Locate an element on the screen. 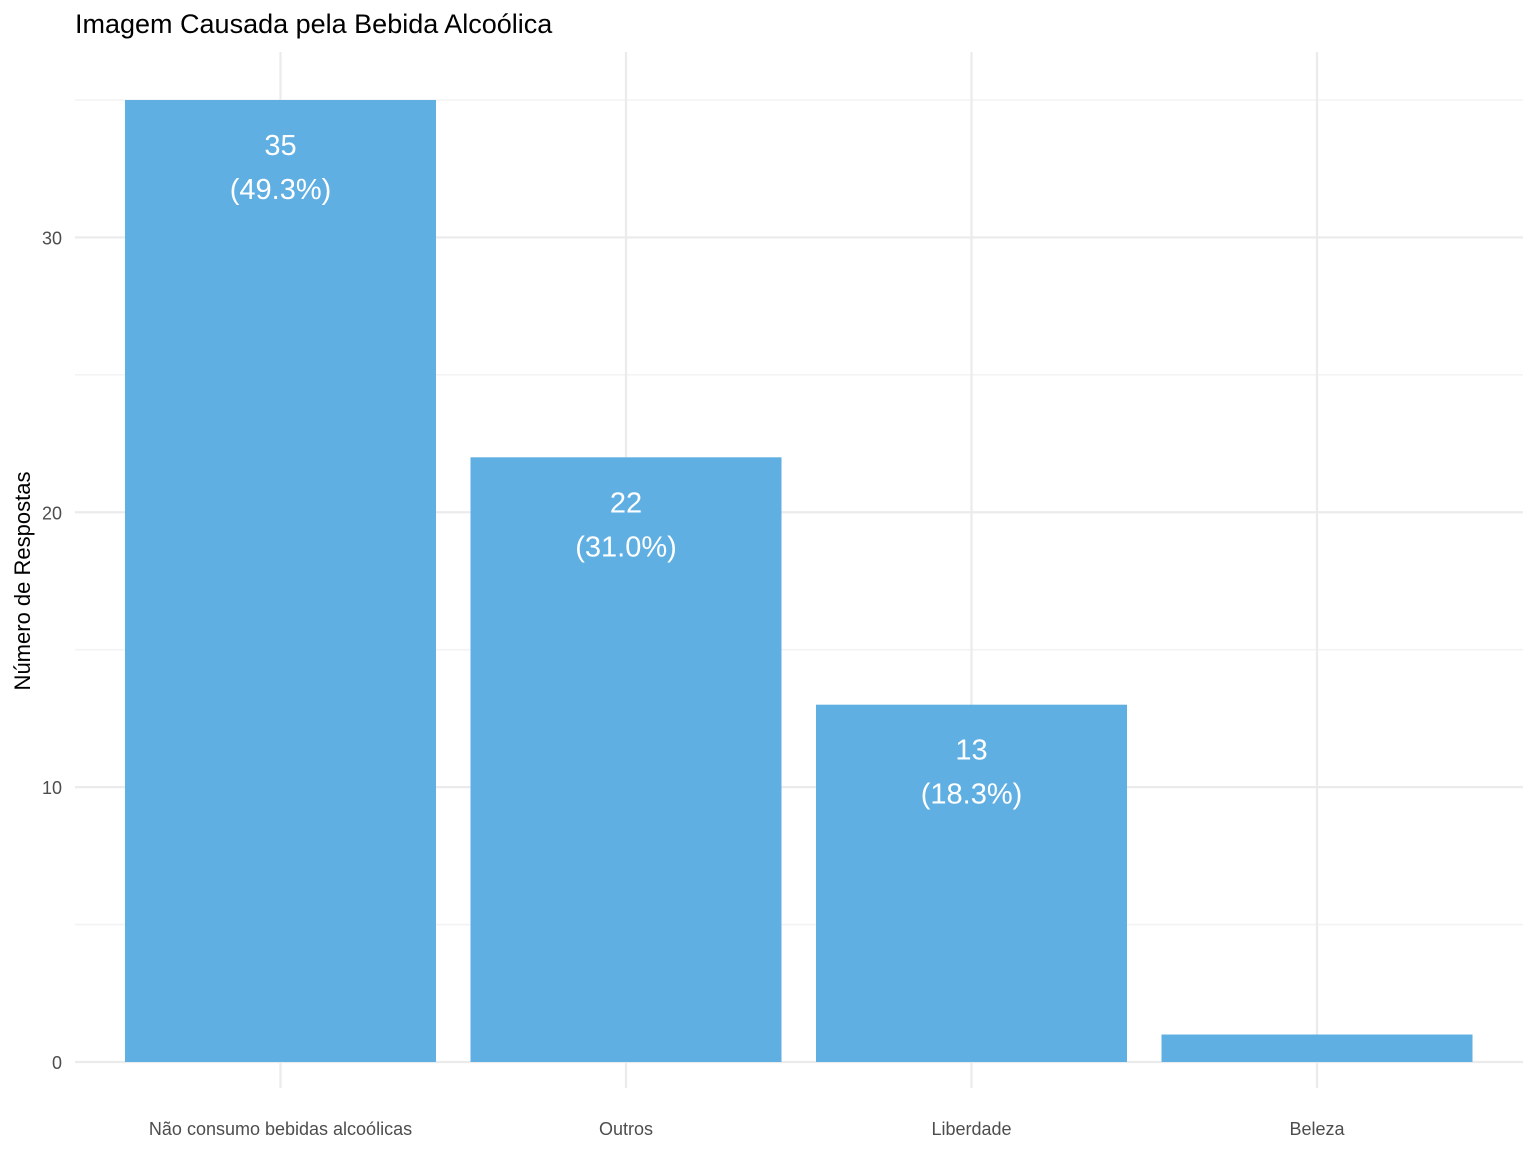 The image size is (1536, 1152). bar-percent-label: (31.0%) is located at coordinates (626, 547).